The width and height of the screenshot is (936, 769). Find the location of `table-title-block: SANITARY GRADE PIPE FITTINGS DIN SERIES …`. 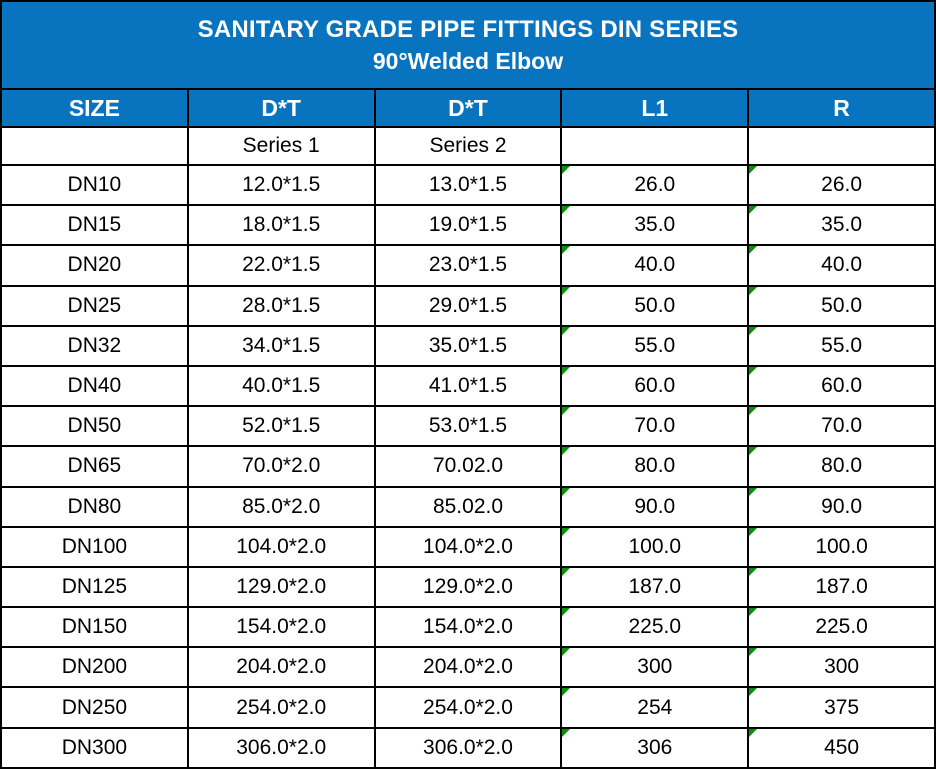

table-title-block: SANITARY GRADE PIPE FITTINGS DIN SERIES … is located at coordinates (468, 45).